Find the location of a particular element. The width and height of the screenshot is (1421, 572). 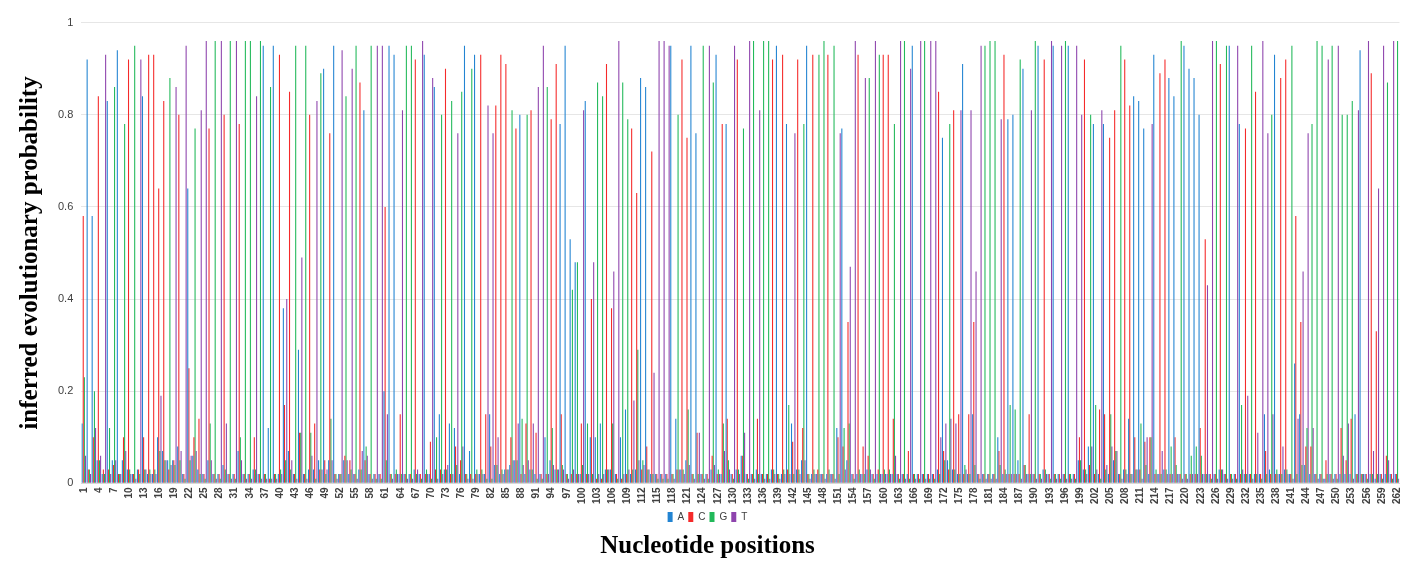

x-tick-label: 235 is located at coordinates (1260, 495).